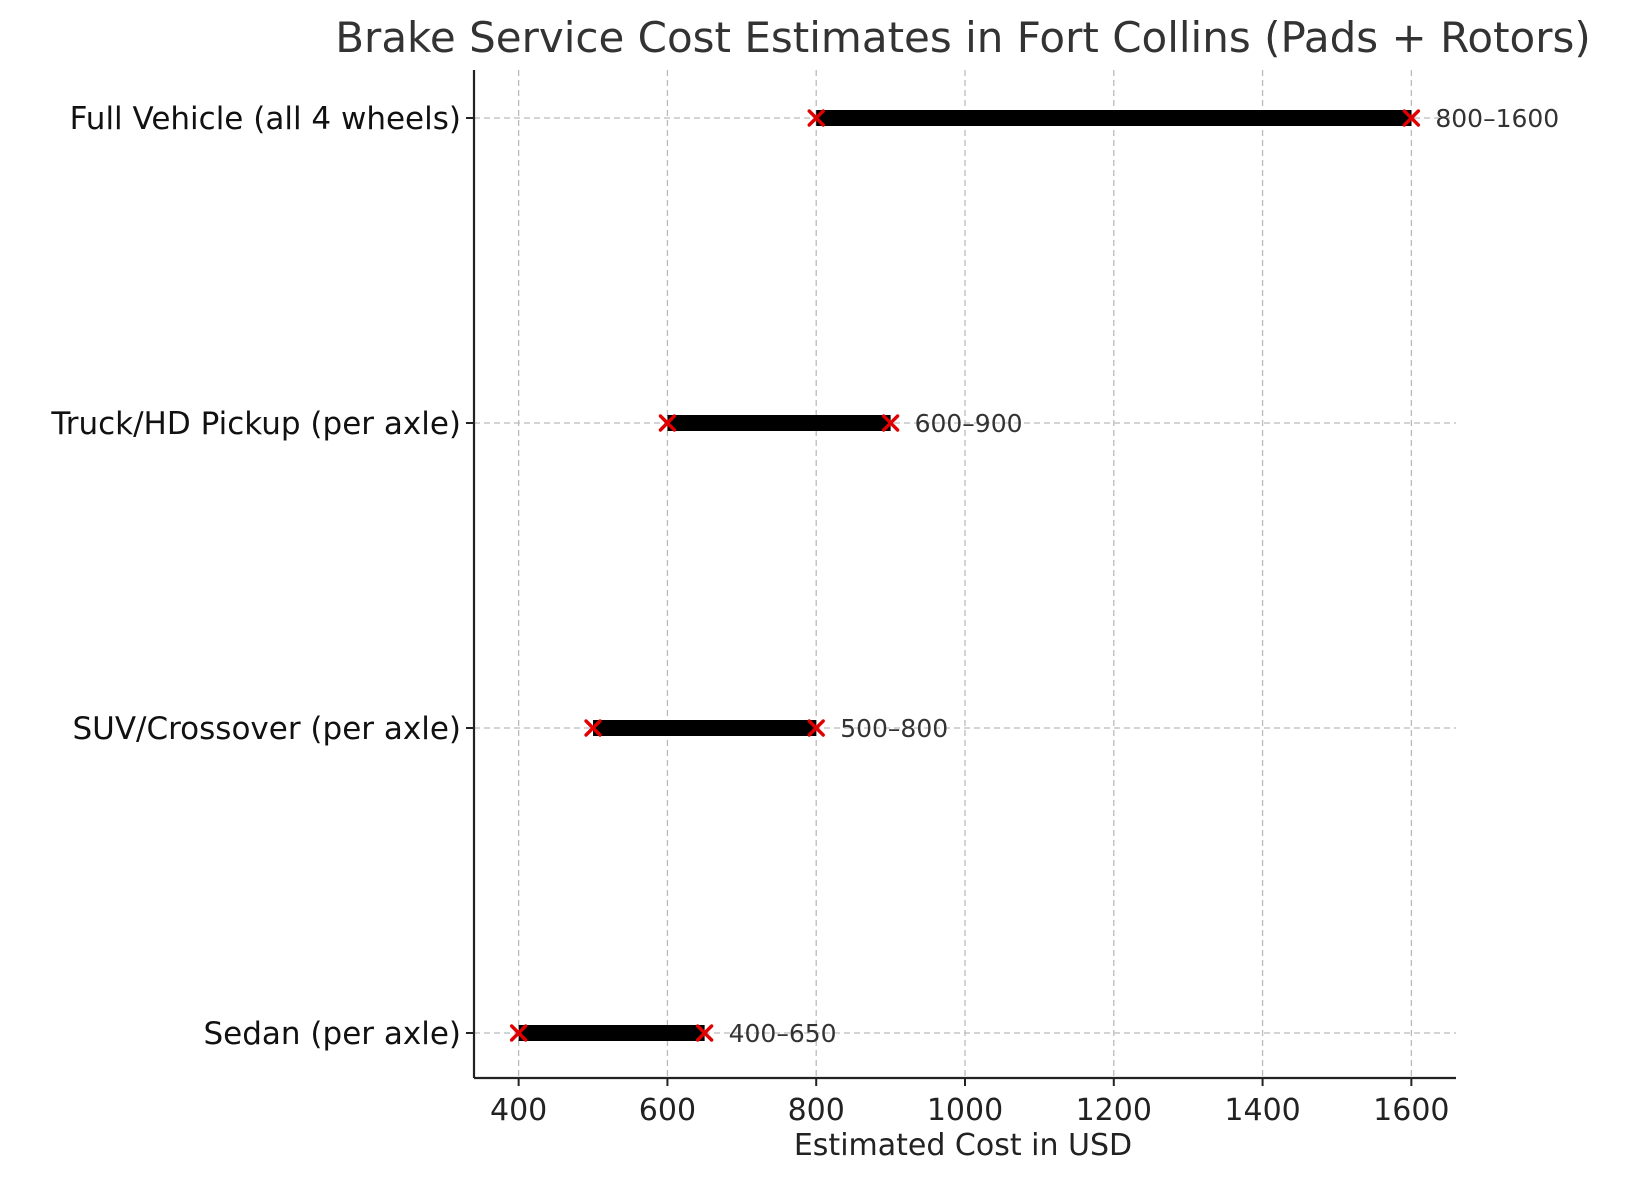 This screenshot has width=1645, height=1180. Describe the element at coordinates (1497, 118) in the screenshot. I see `range-value-label: 800–1600` at that location.